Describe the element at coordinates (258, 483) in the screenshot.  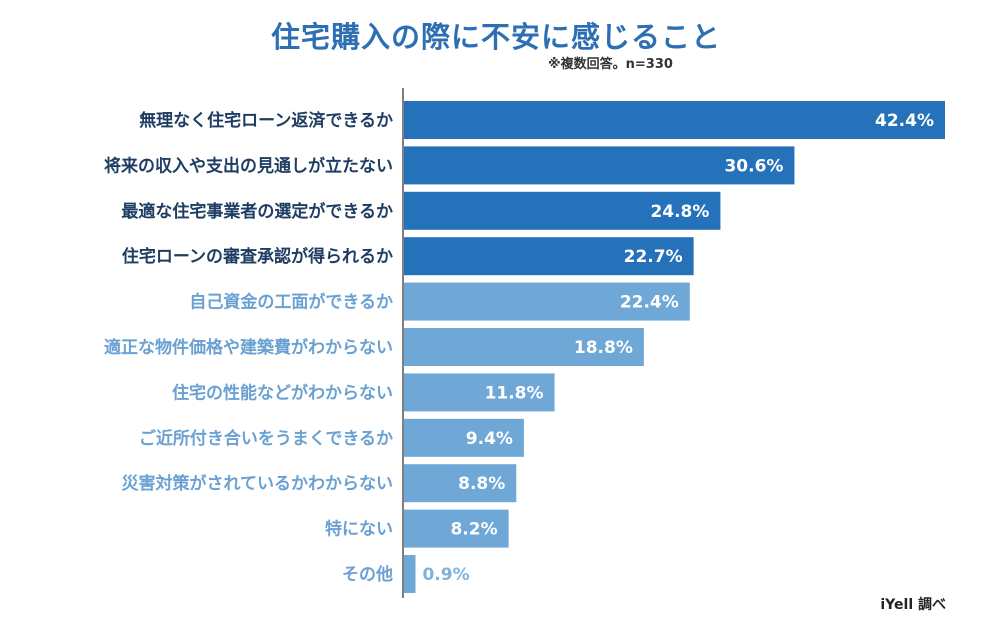
I see `category-label: 災害対策がされているかわからない` at that location.